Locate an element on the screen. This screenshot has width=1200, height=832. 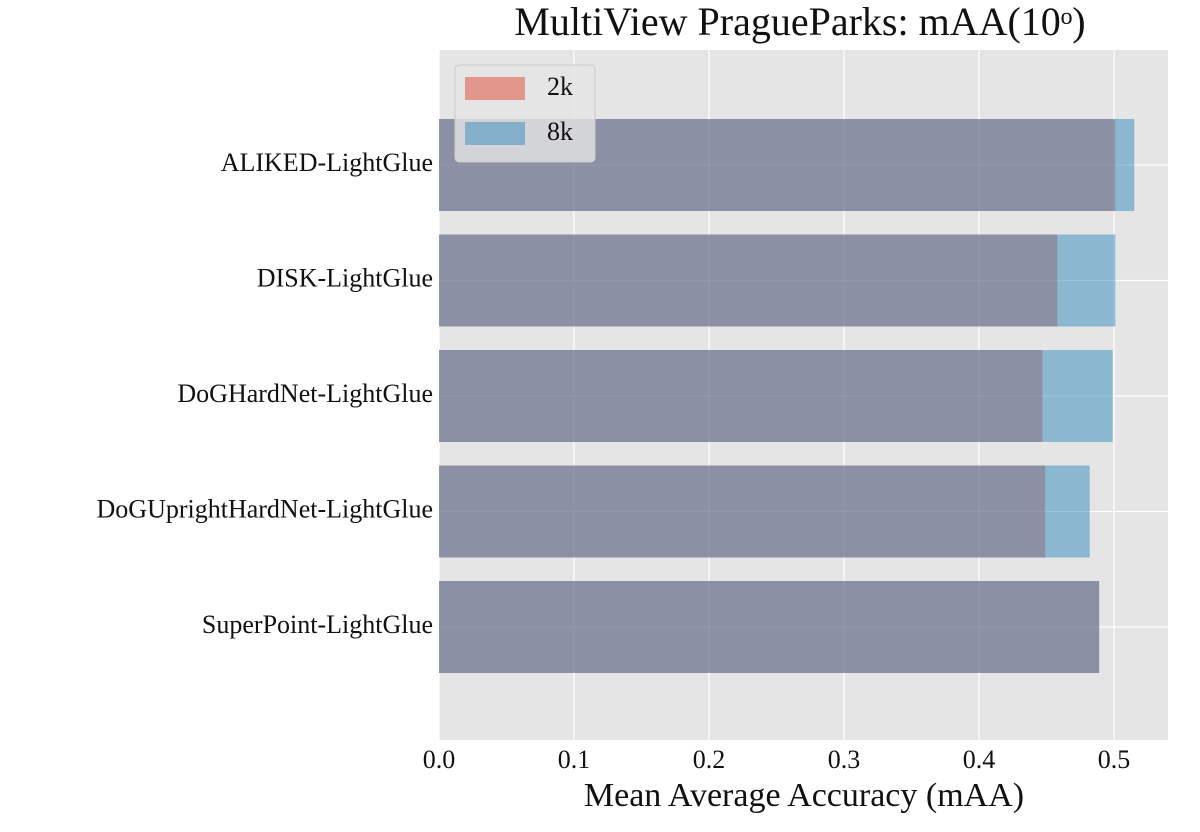
x-tick-label: 0.0 is located at coordinates (439, 759).